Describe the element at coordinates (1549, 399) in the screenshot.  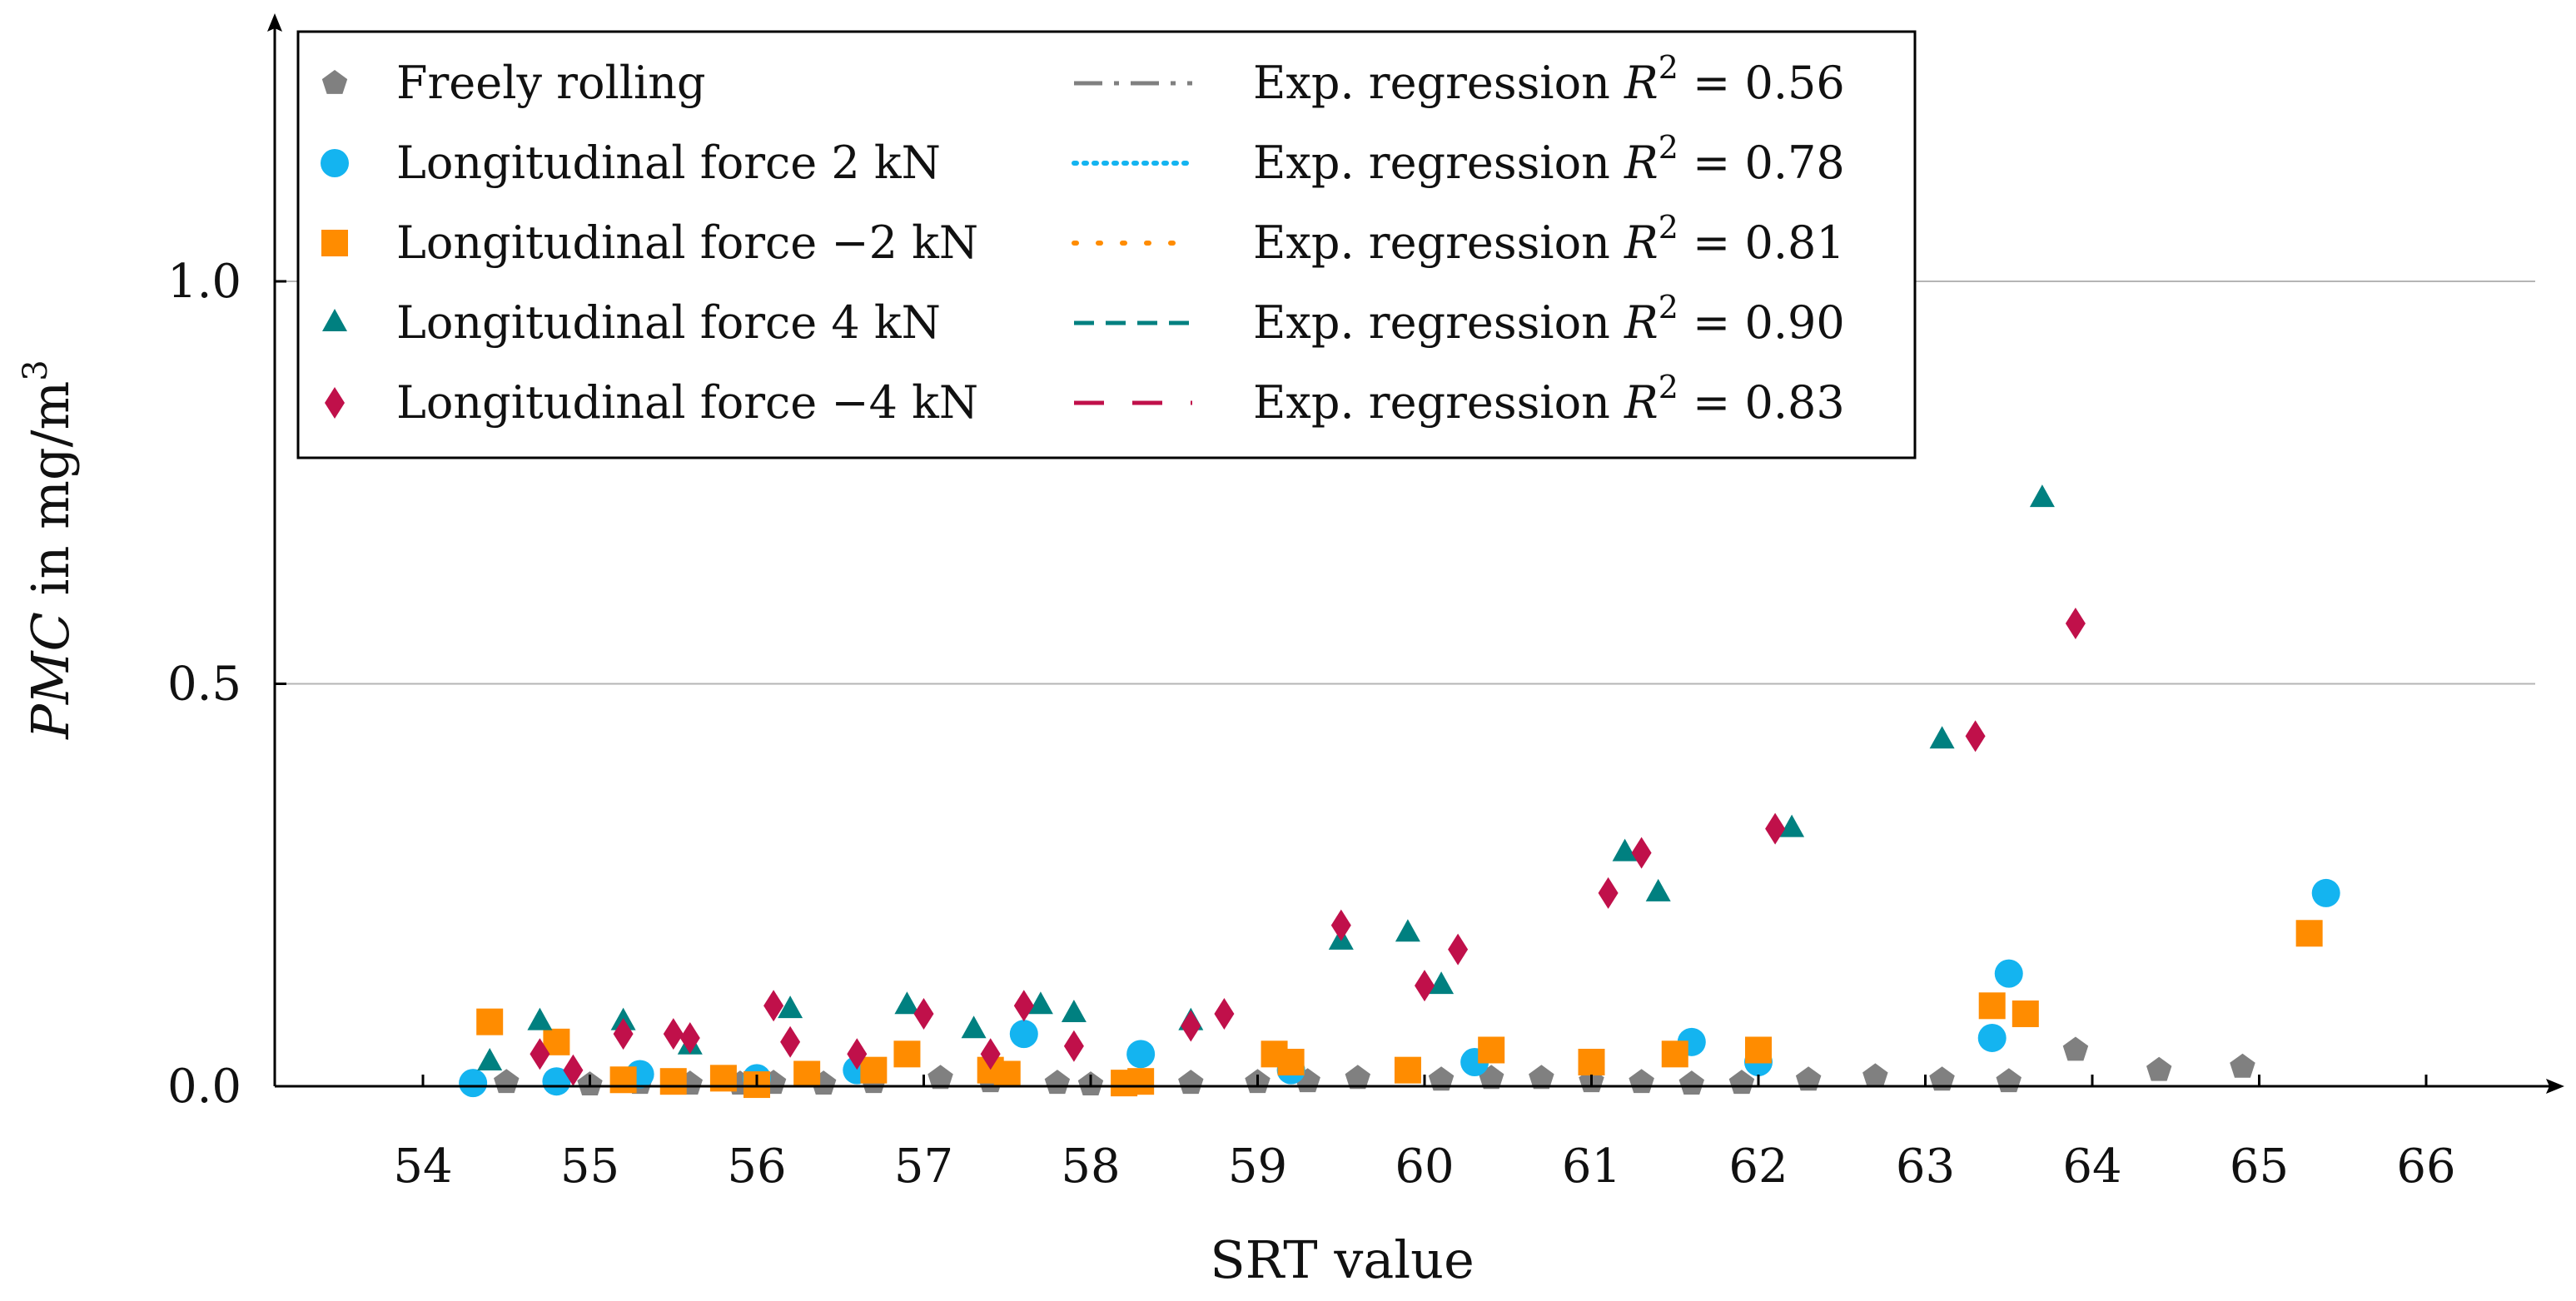
I see `legend-reg-label-4: Exp. regression R2 = 0.83` at that location.